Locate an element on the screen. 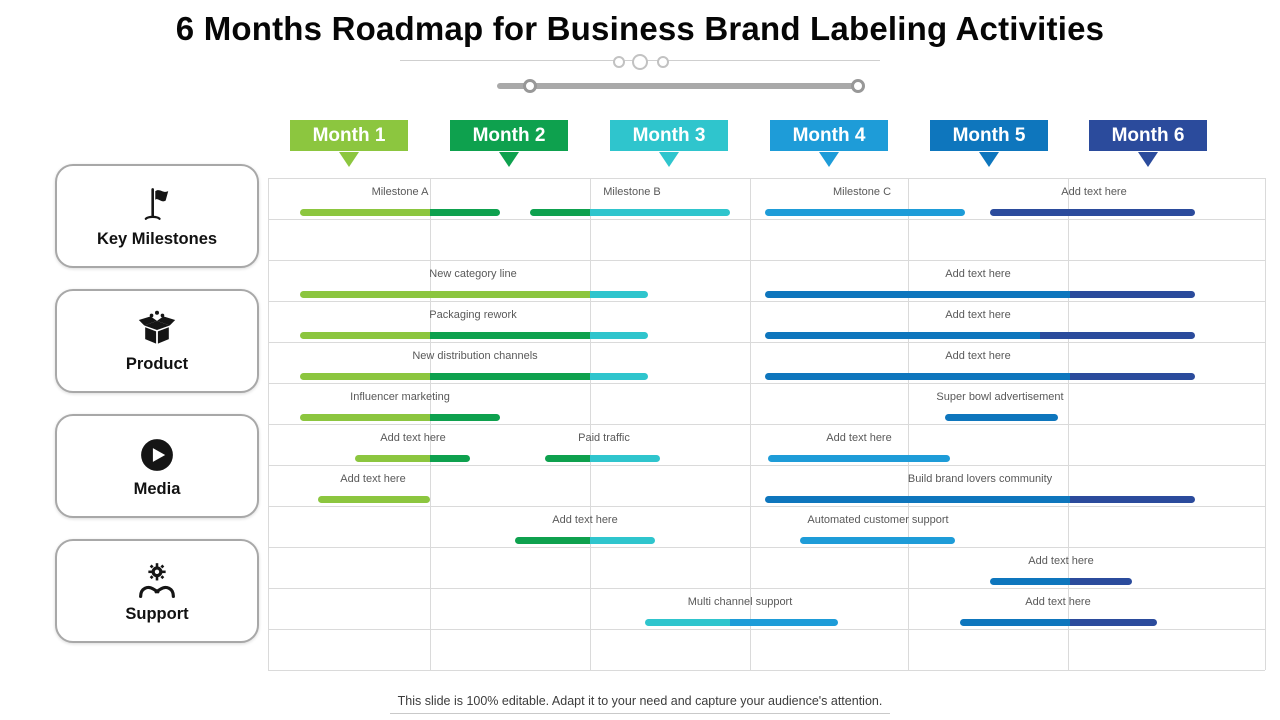 Image resolution: width=1280 pixels, height=720 pixels. bar-label: Automated customer support is located at coordinates (878, 520).